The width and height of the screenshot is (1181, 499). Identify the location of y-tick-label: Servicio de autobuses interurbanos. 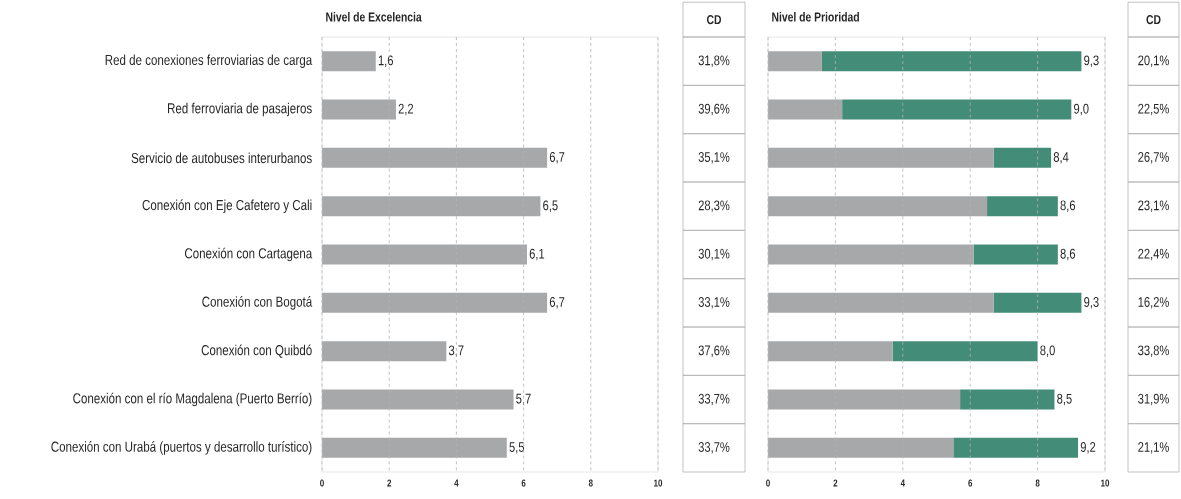
(221, 158).